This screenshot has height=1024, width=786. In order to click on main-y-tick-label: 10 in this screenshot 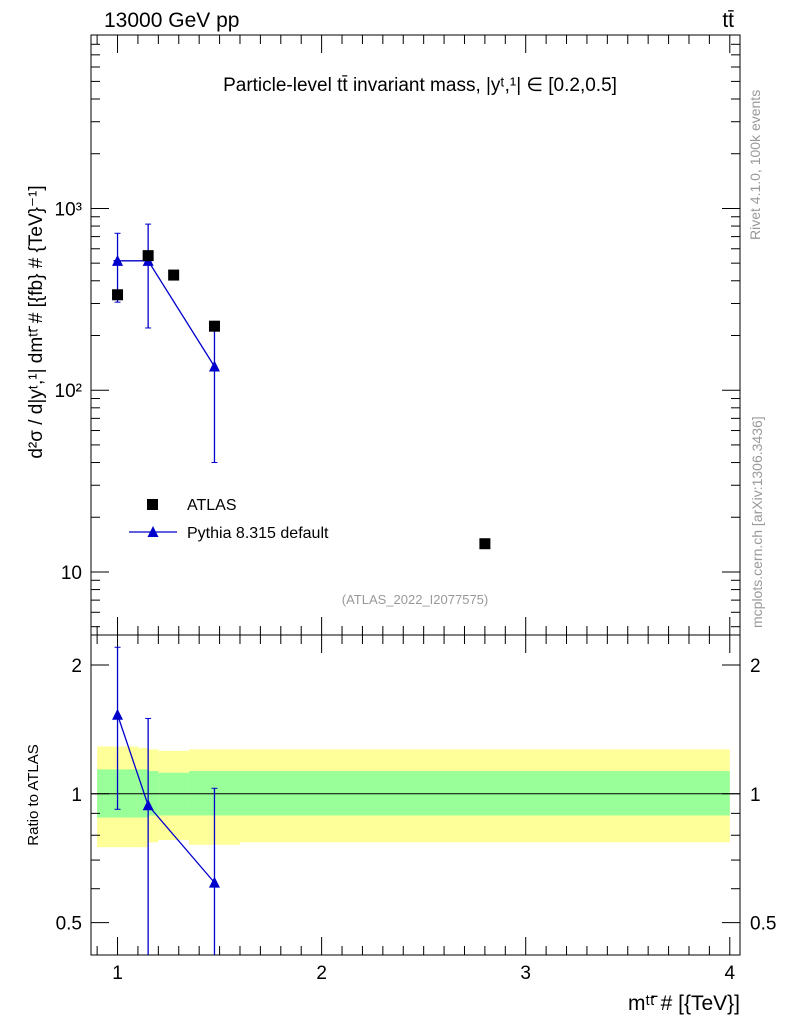, I will do `click(71, 573)`.